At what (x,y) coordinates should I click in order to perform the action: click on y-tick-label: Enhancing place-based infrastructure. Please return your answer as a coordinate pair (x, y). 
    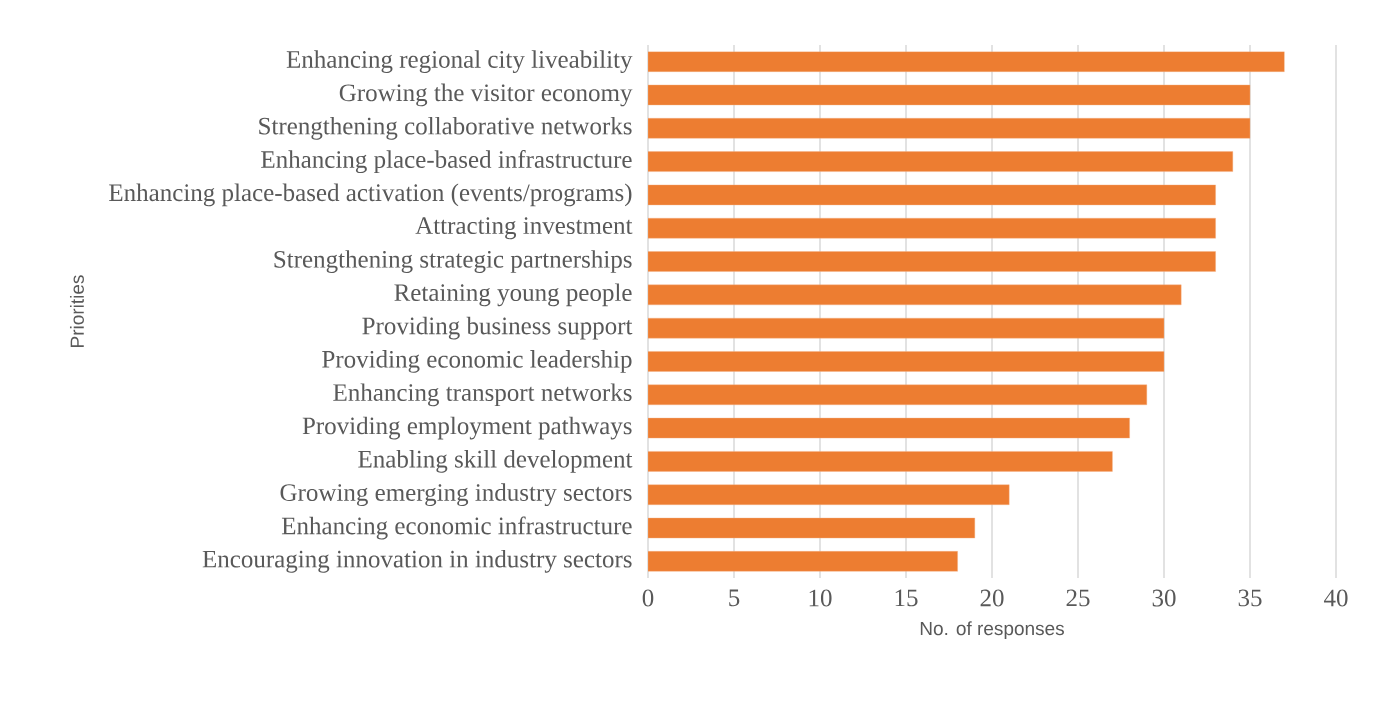
    Looking at the image, I should click on (446, 162).